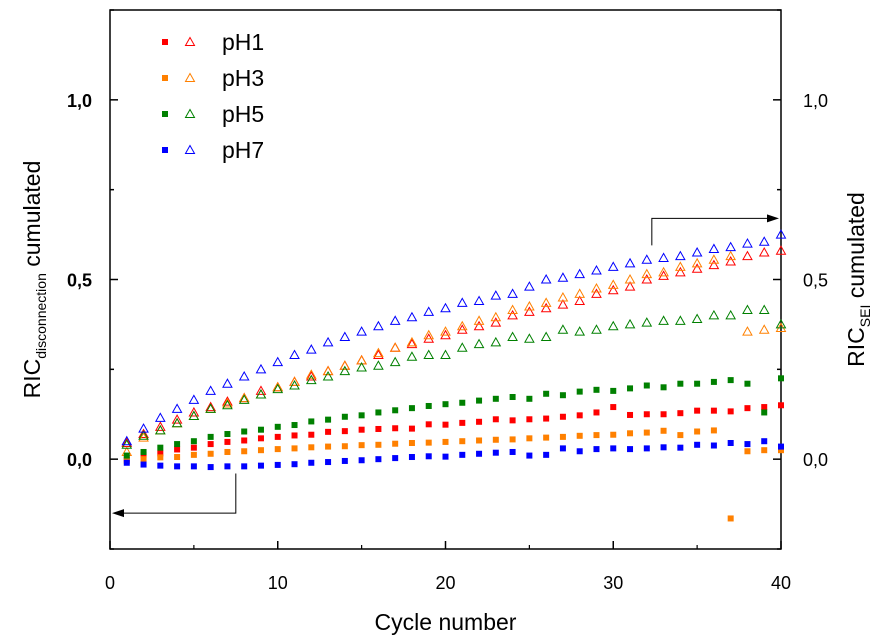  Describe the element at coordinates (711, 231) in the screenshot. I see `right-axis-arrow` at that location.